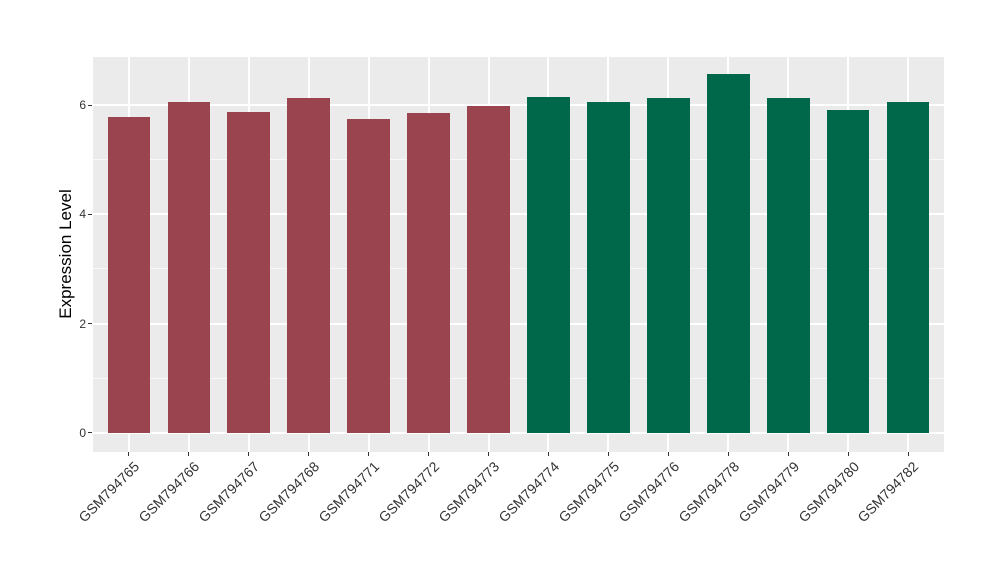 The width and height of the screenshot is (1000, 580). I want to click on bar-GSM794768, so click(309, 265).